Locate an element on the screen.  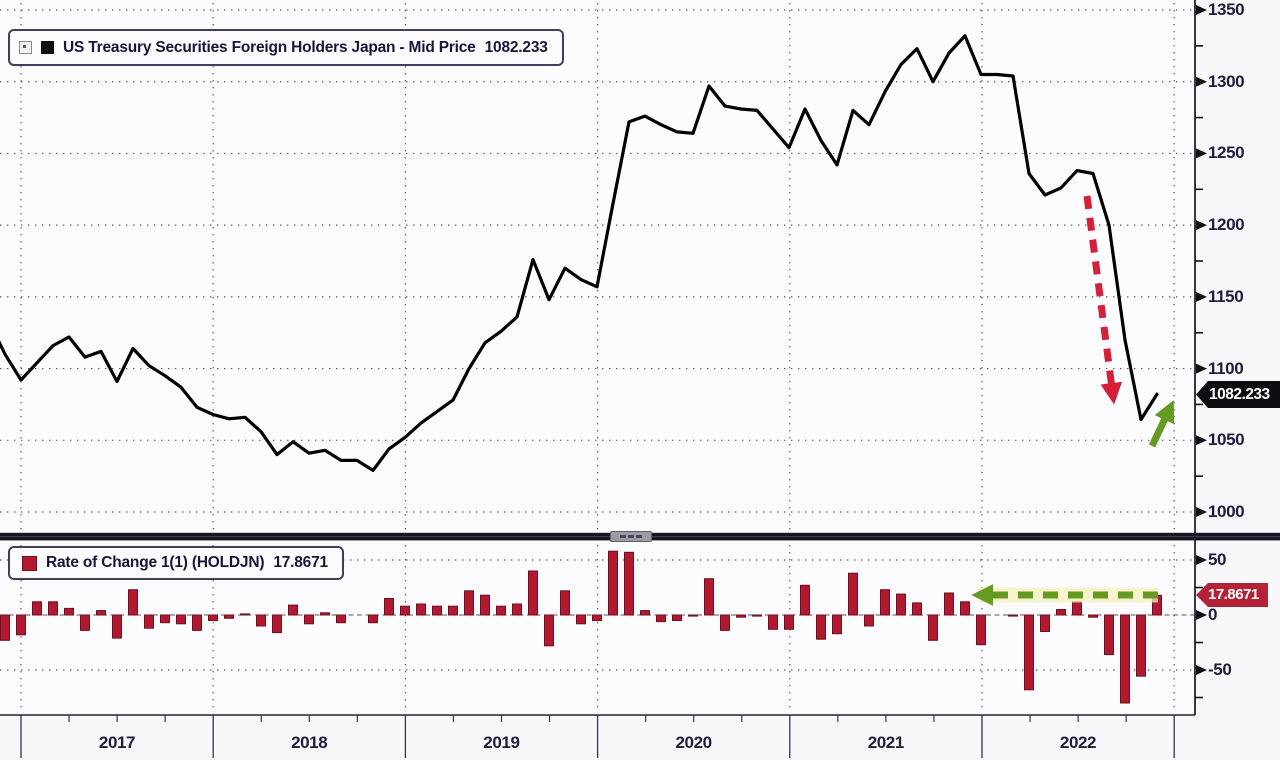
green-up-arrow is located at coordinates (1161, 424).